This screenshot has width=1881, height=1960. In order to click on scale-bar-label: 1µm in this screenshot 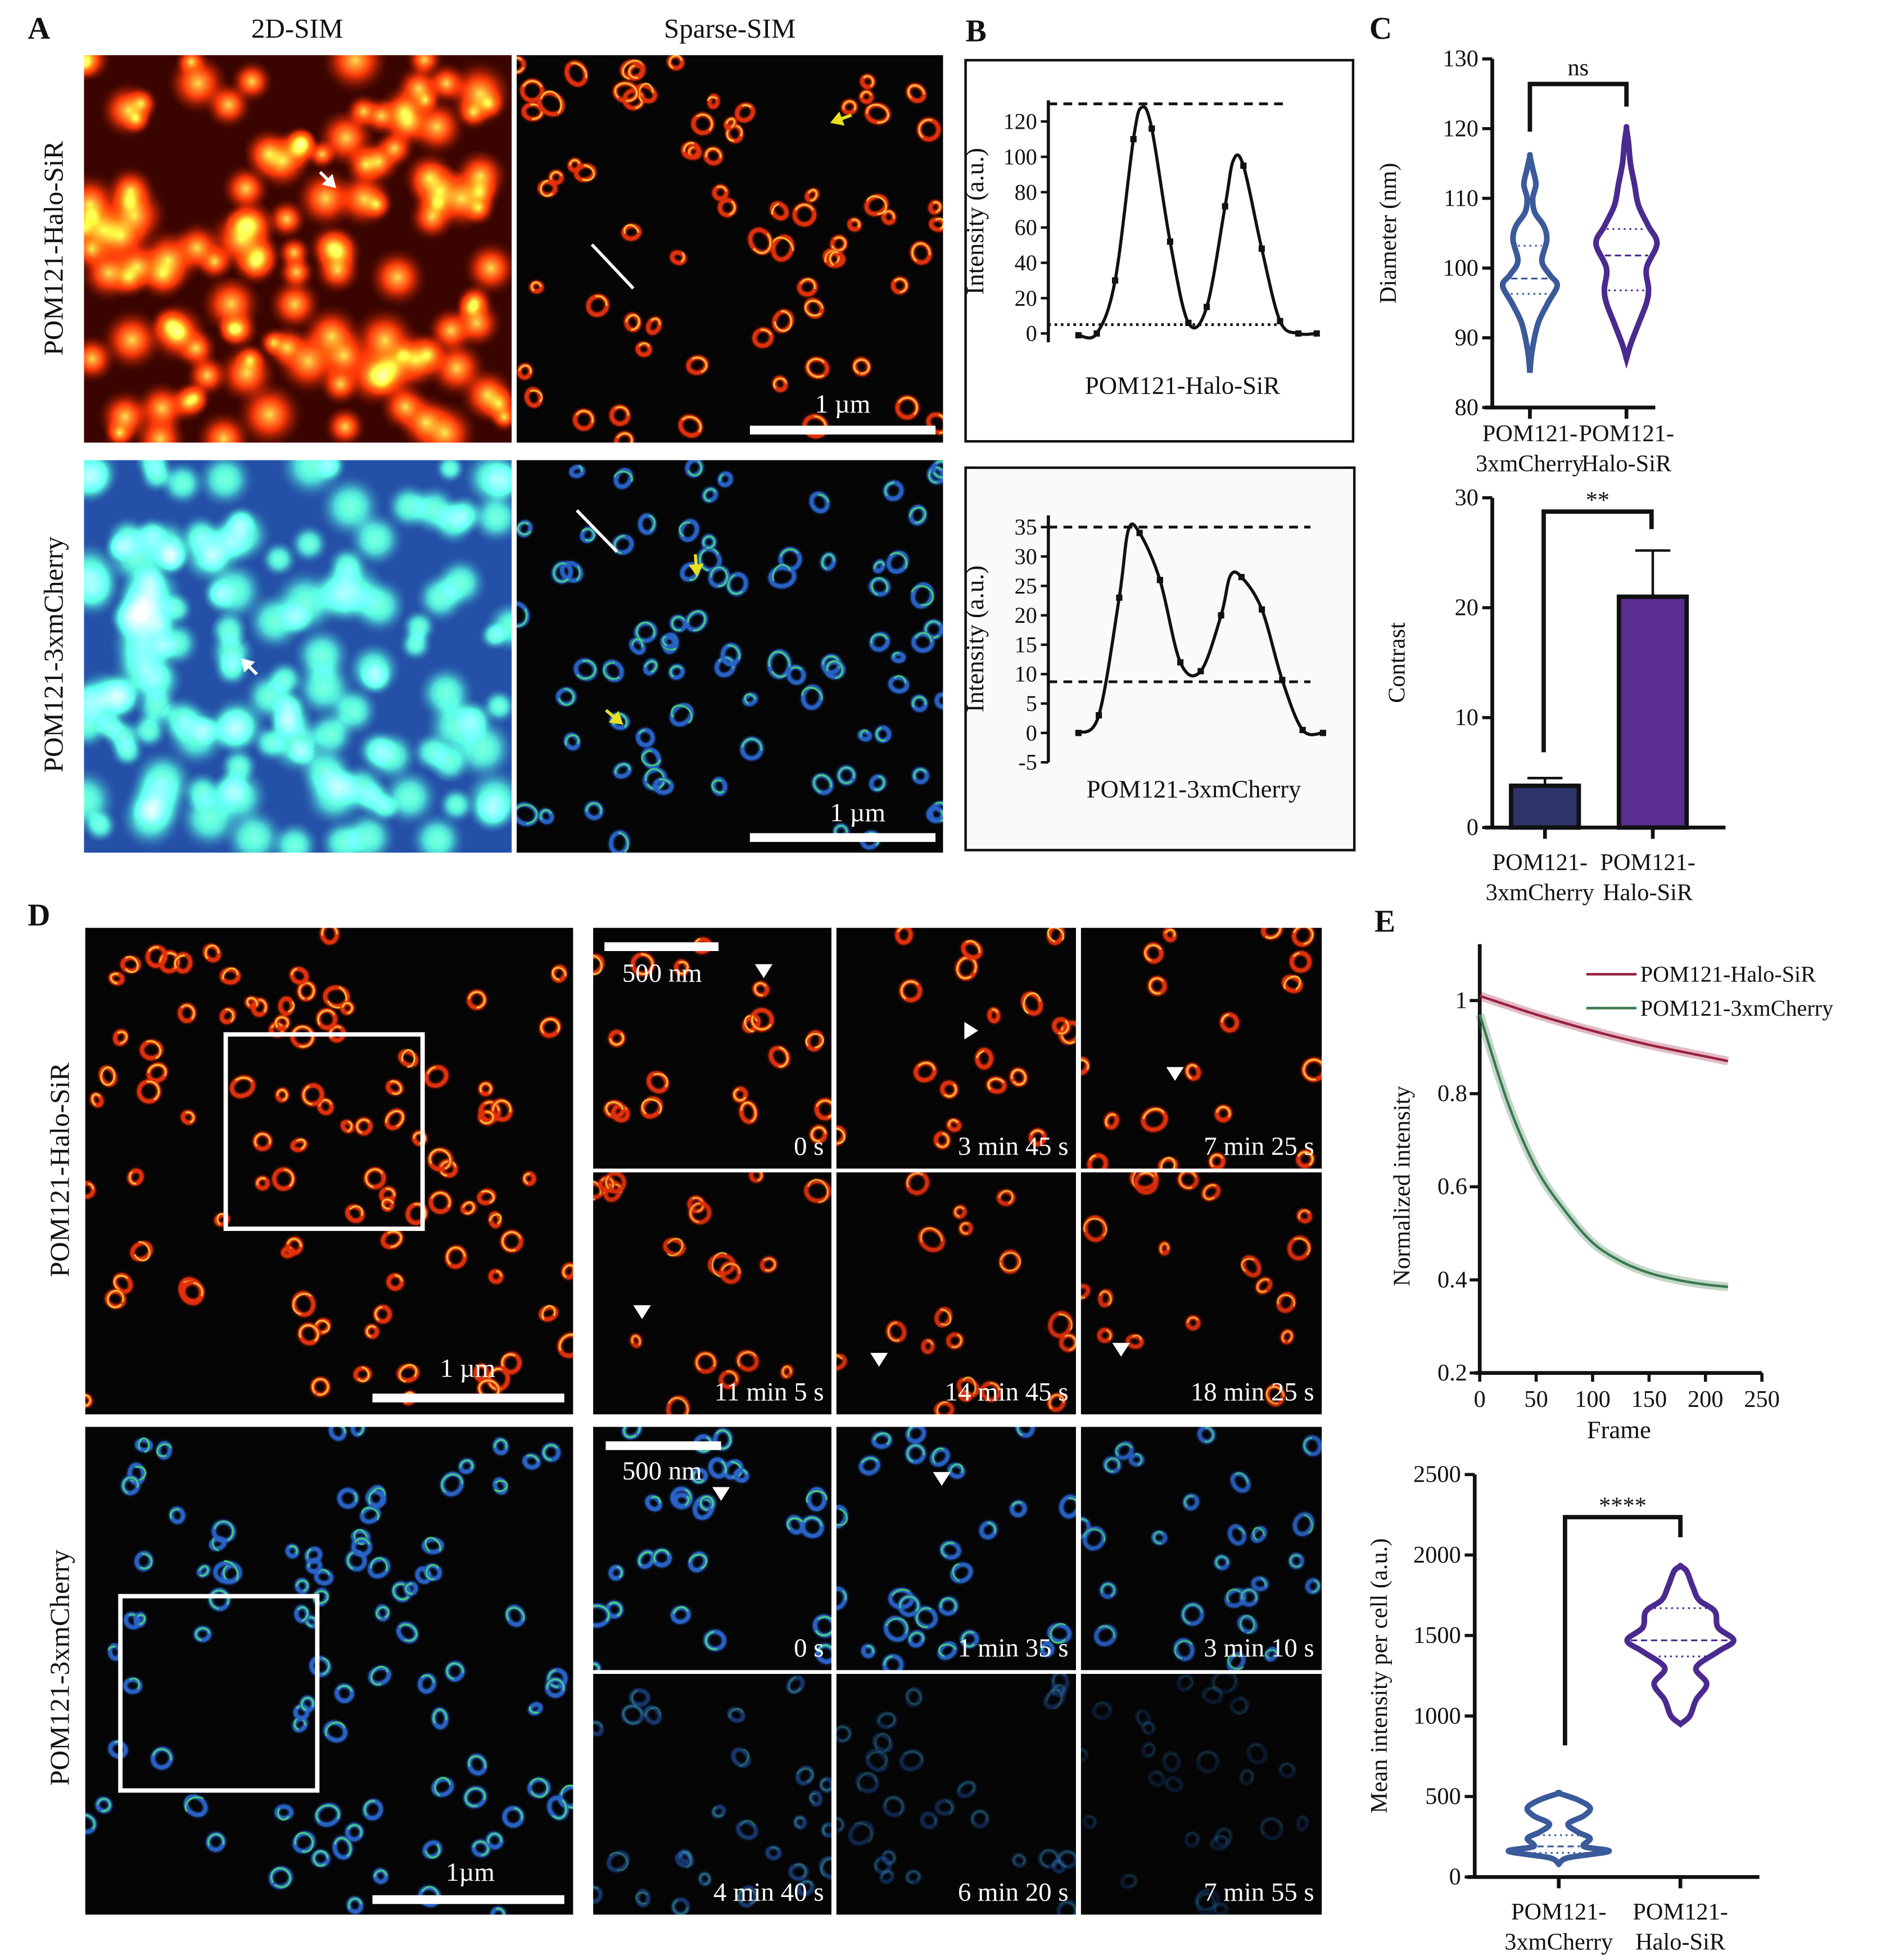, I will do `click(470, 1872)`.